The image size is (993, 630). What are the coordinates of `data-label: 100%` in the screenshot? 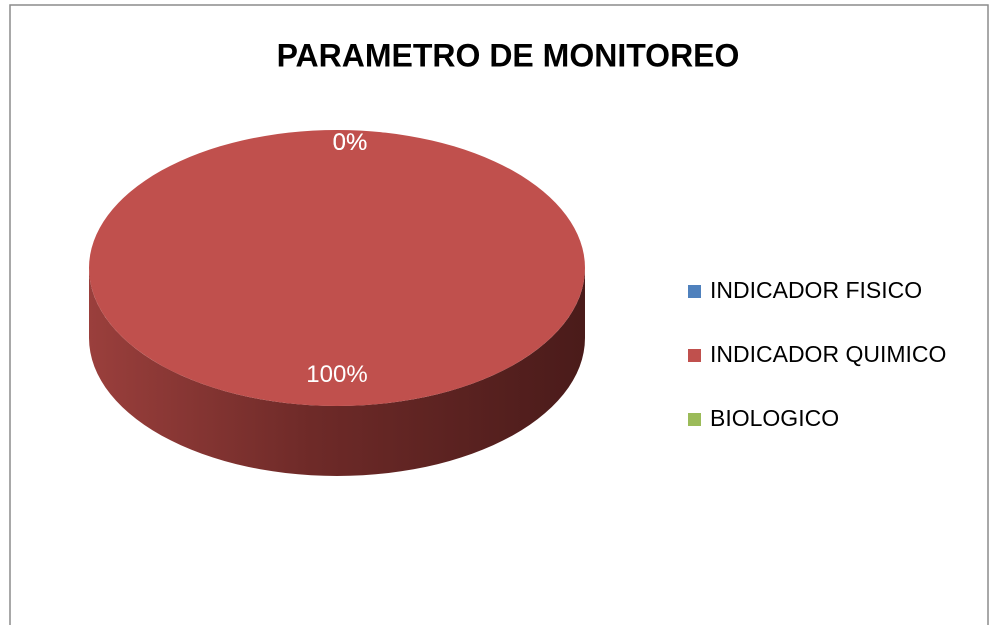 It's located at (336, 374).